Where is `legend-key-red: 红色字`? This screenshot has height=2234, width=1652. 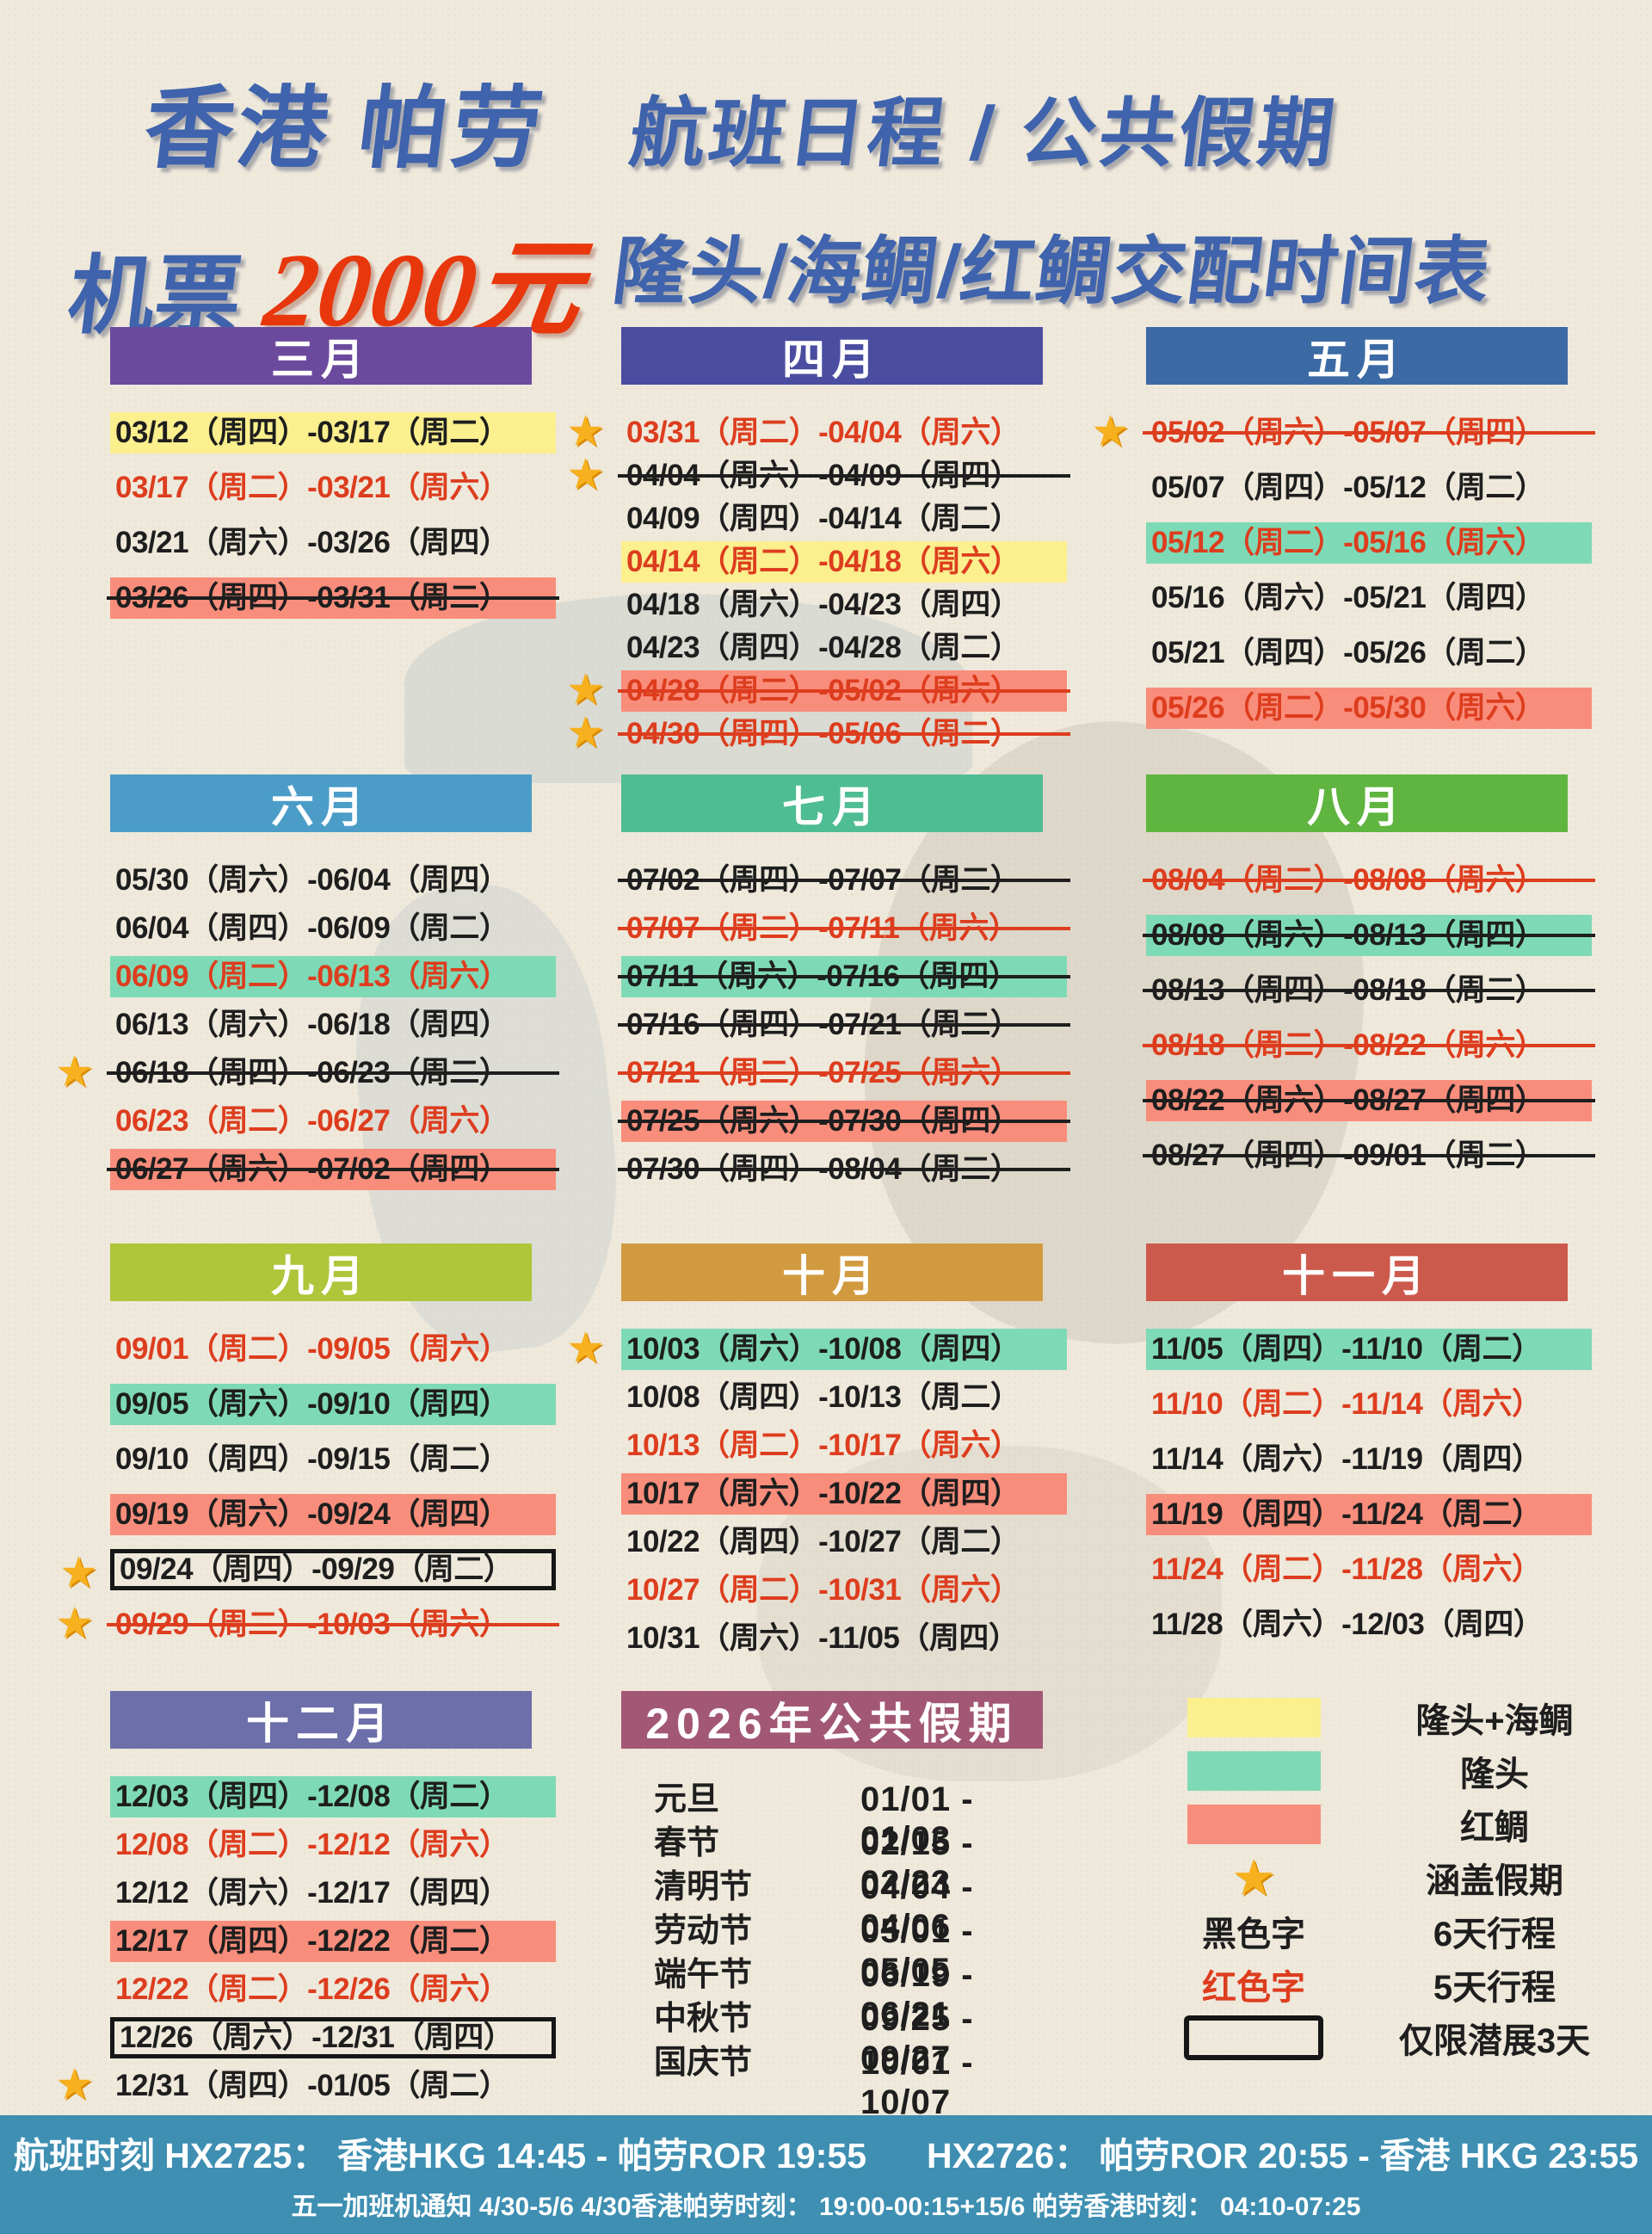
legend-key-red: 红色字 is located at coordinates (1253, 1988).